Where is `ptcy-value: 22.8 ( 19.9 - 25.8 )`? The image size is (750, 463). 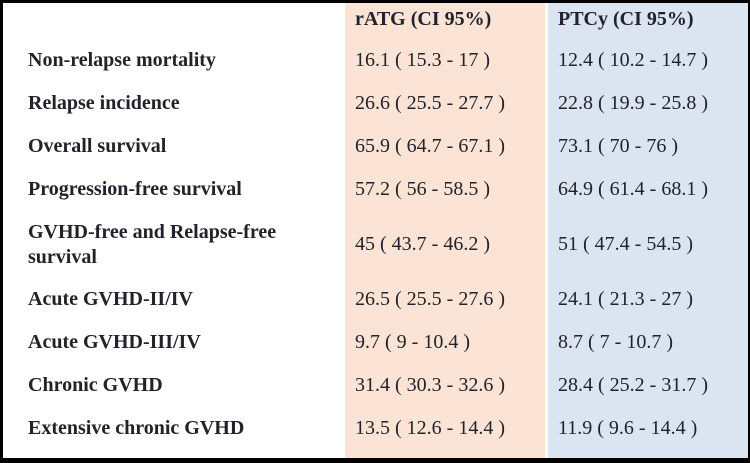 ptcy-value: 22.8 ( 19.9 - 25.8 ) is located at coordinates (648, 103).